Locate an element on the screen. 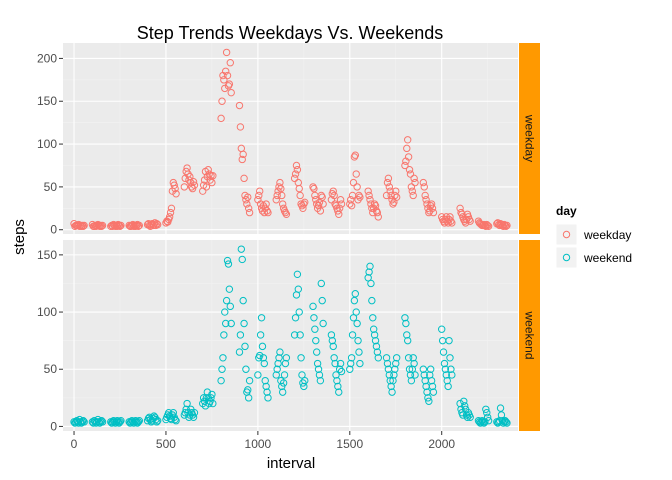 Image resolution: width=672 pixels, height=480 pixels. chart-title: Step Trends Weekdays Vs. Weekends is located at coordinates (290, 33).